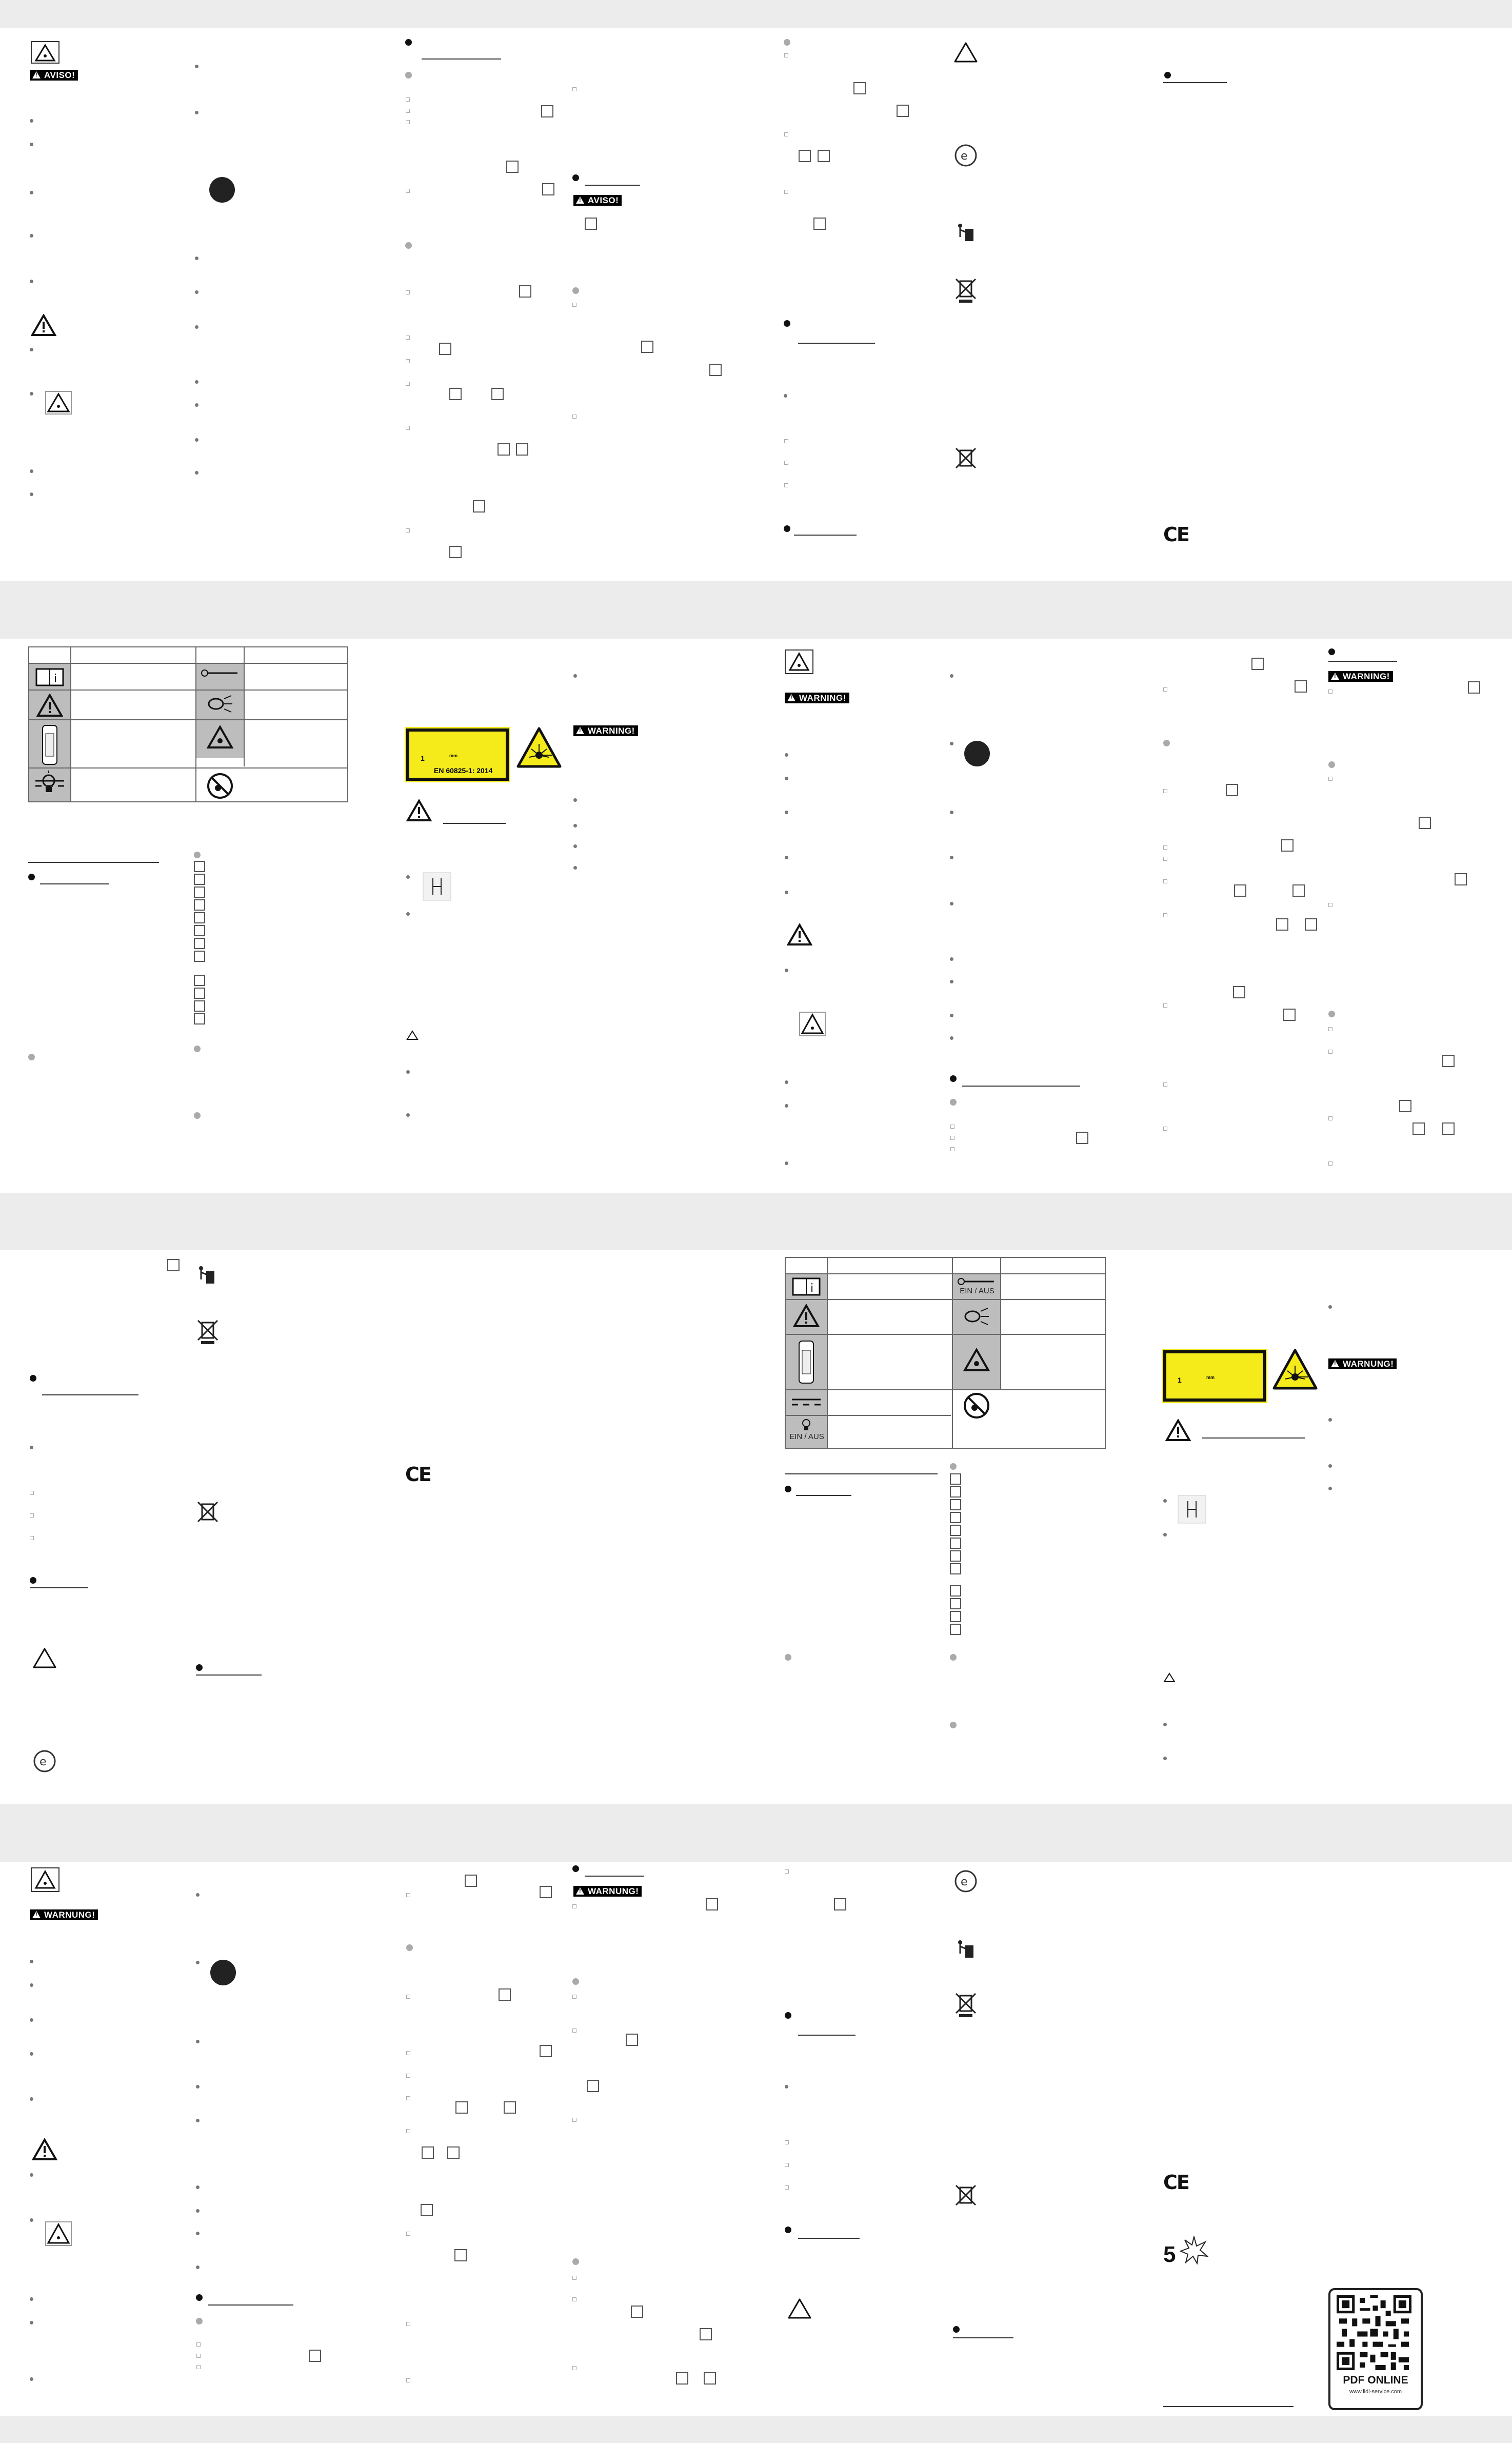 This screenshot has height=2443, width=1512. I want to click on crossed-bin-icon, so click(966, 2005).